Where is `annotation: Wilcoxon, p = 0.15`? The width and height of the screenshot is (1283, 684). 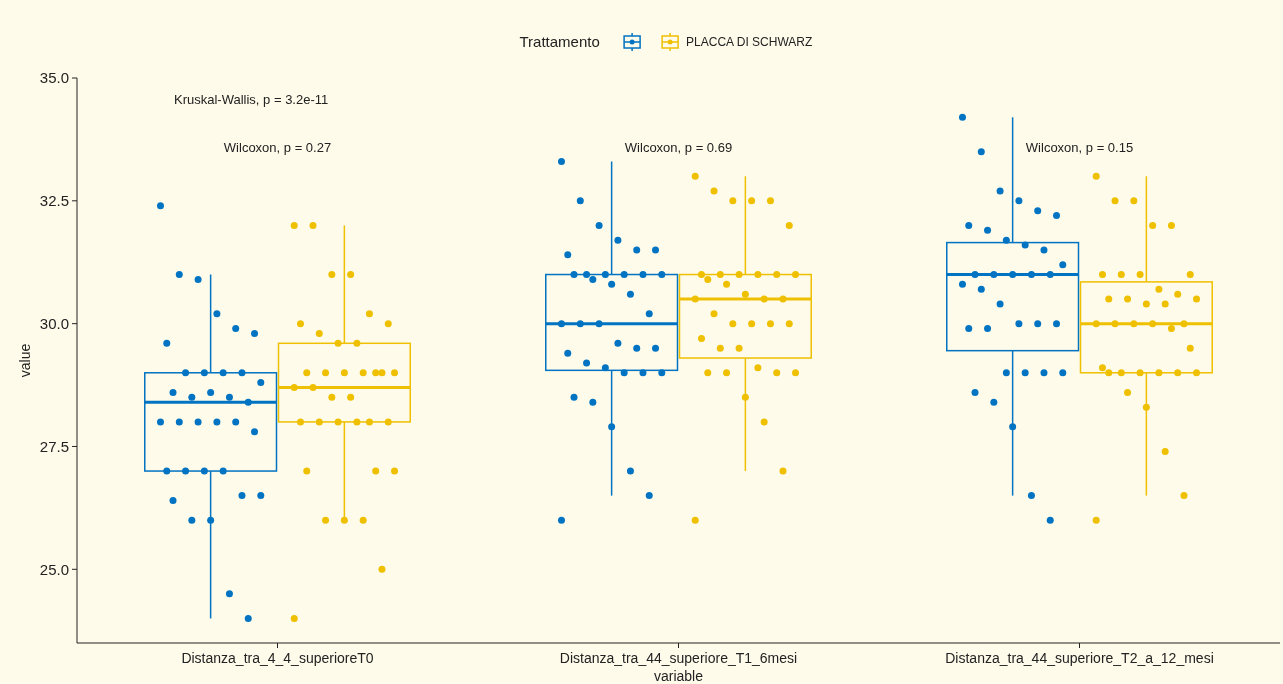 annotation: Wilcoxon, p = 0.15 is located at coordinates (1079, 147).